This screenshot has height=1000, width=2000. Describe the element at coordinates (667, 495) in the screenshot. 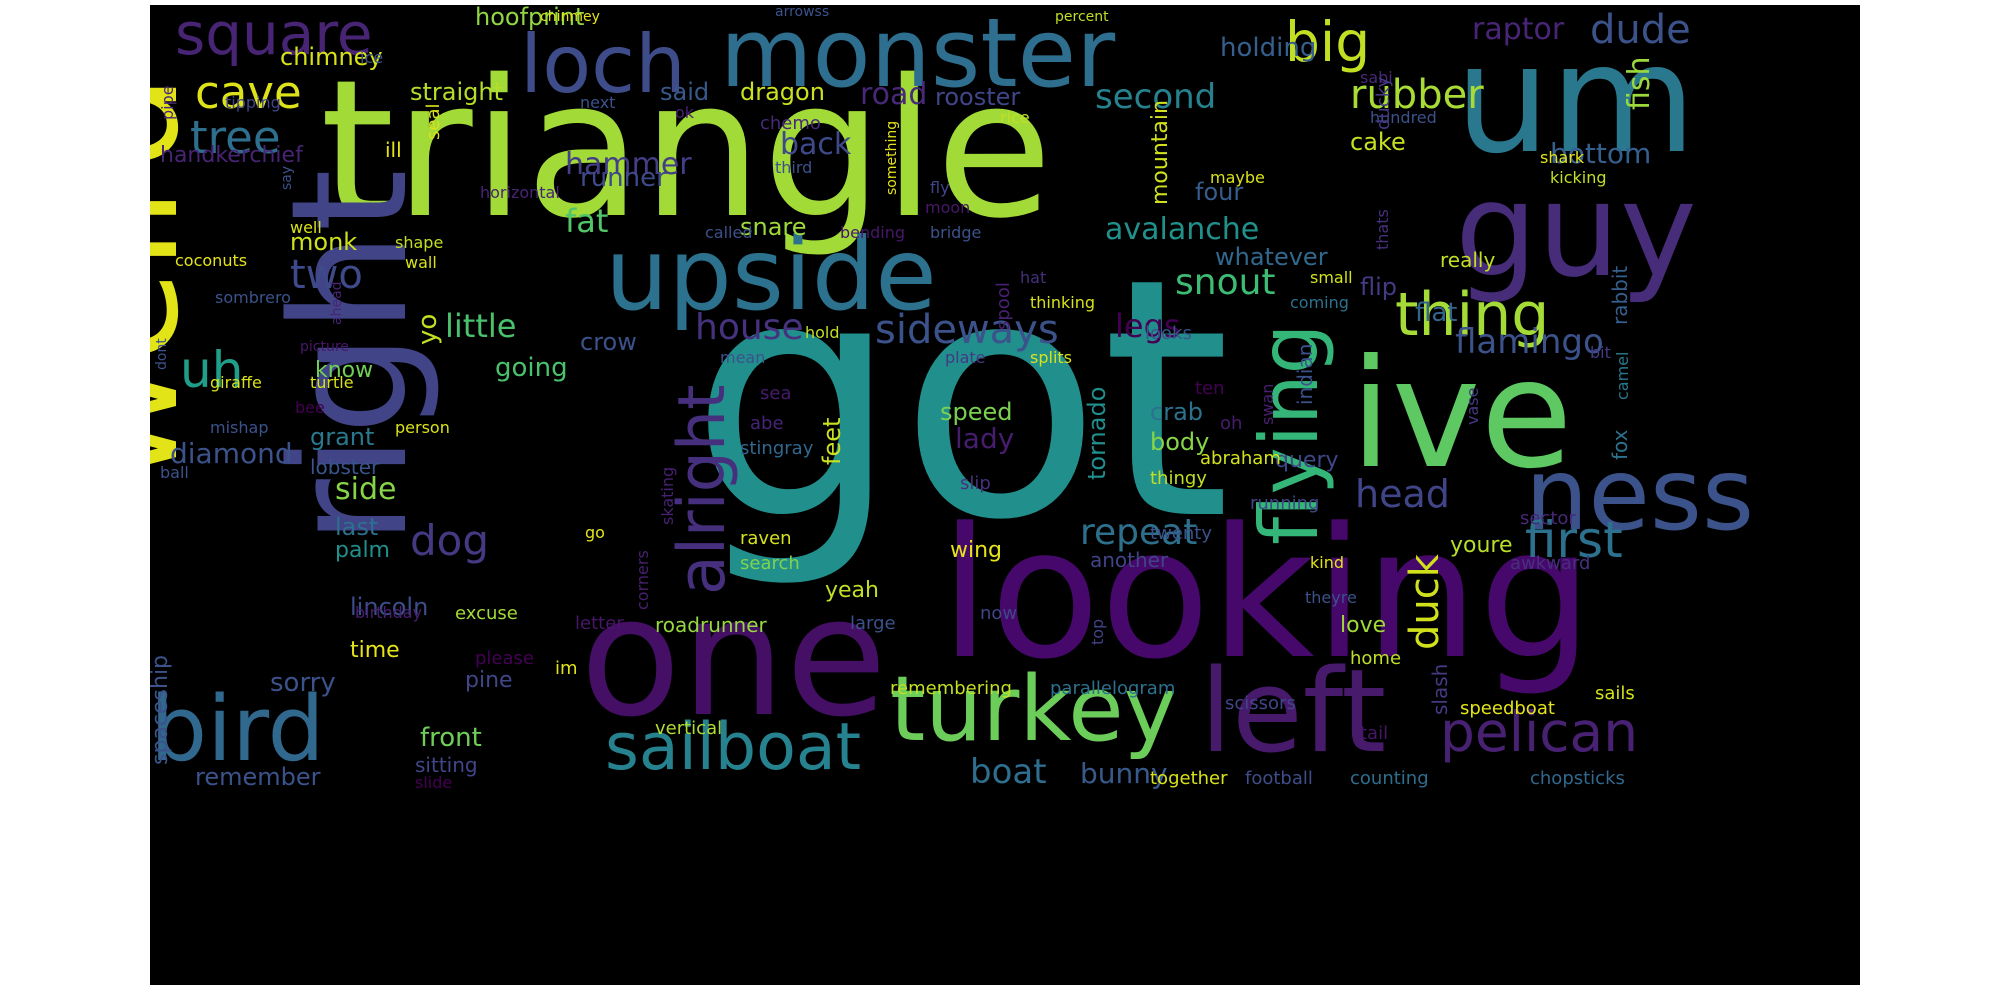

I see `cloud-word-skating: skating` at that location.